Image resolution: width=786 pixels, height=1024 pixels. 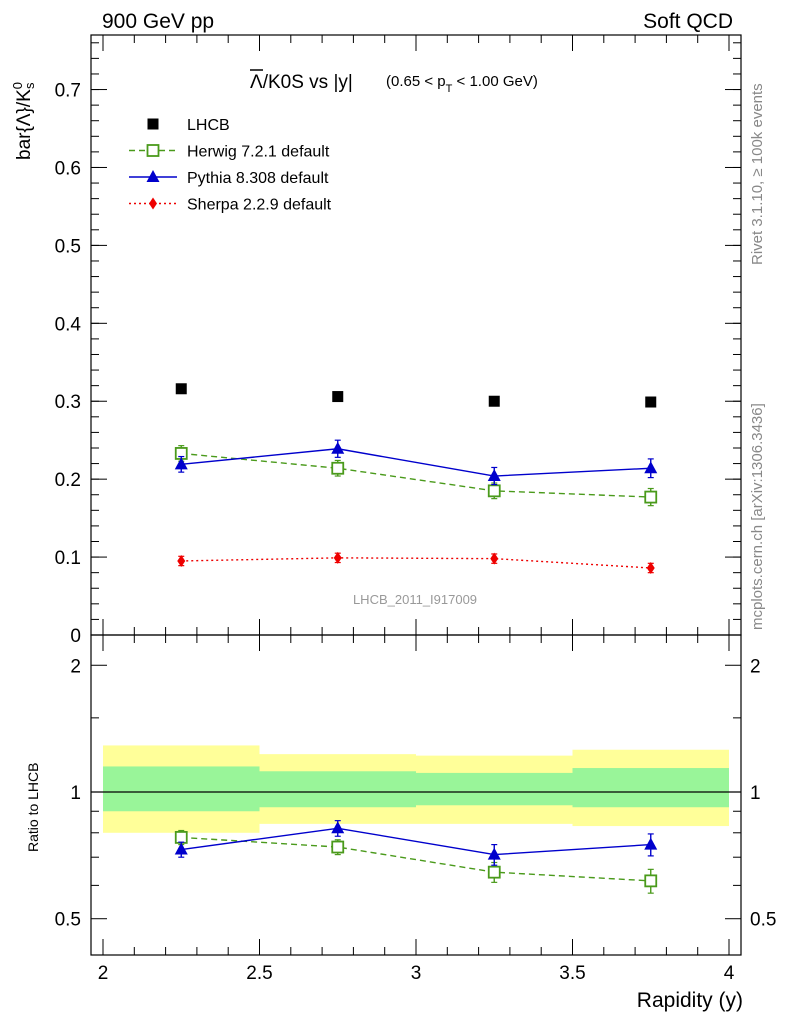 I want to click on rivet-label: Rivet 3.1.10, ≥ 100k events, so click(x=757, y=174).